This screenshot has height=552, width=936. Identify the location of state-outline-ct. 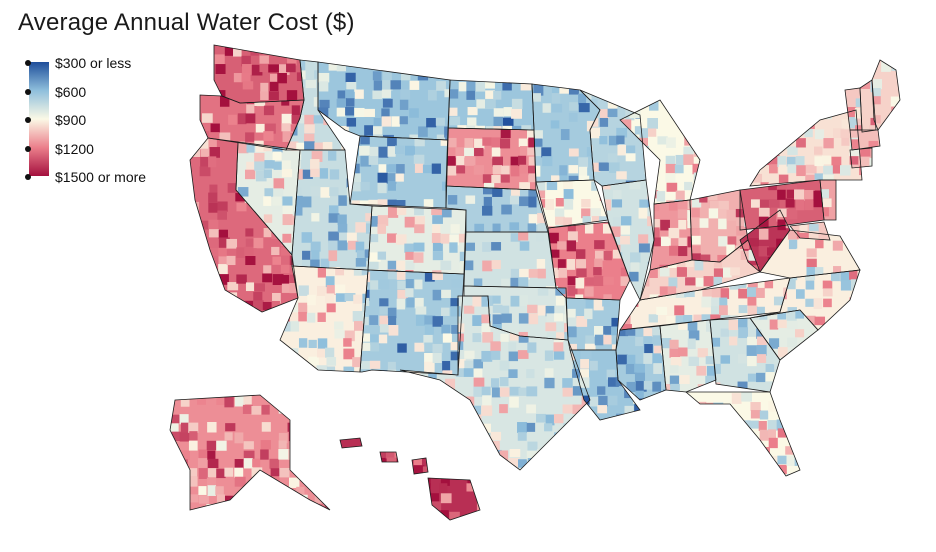
(861, 158).